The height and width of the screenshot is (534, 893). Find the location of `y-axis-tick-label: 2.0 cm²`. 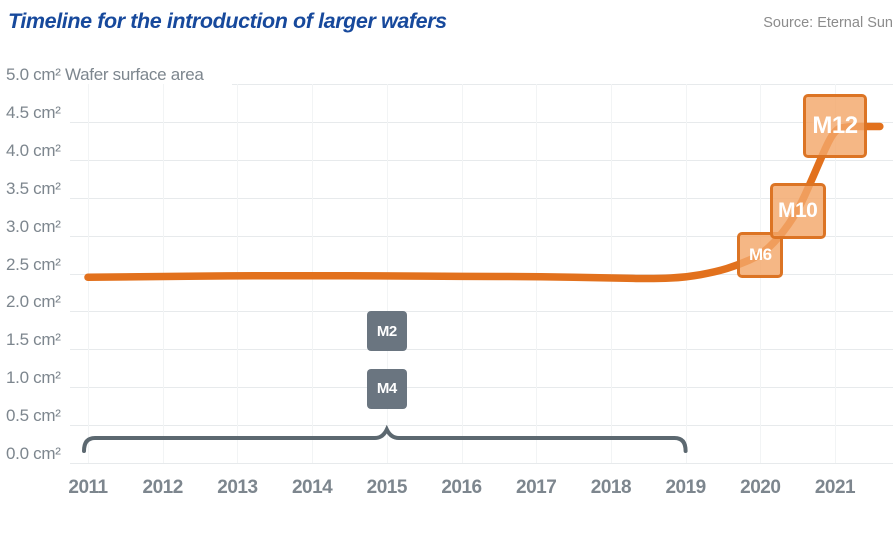

y-axis-tick-label: 2.0 cm² is located at coordinates (33, 302).